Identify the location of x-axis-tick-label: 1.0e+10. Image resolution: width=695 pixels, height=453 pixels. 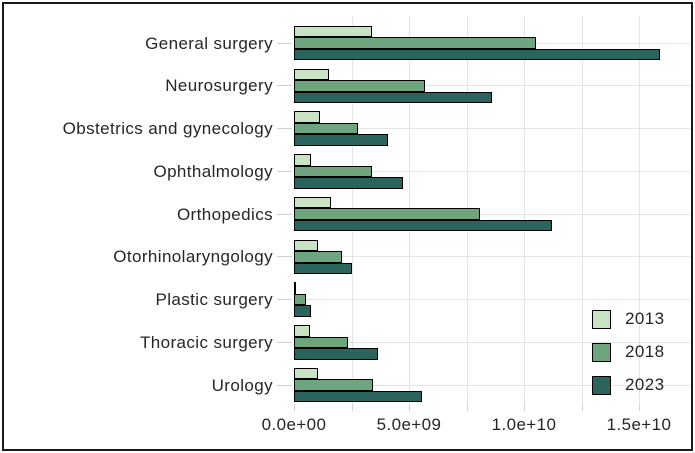
(524, 424).